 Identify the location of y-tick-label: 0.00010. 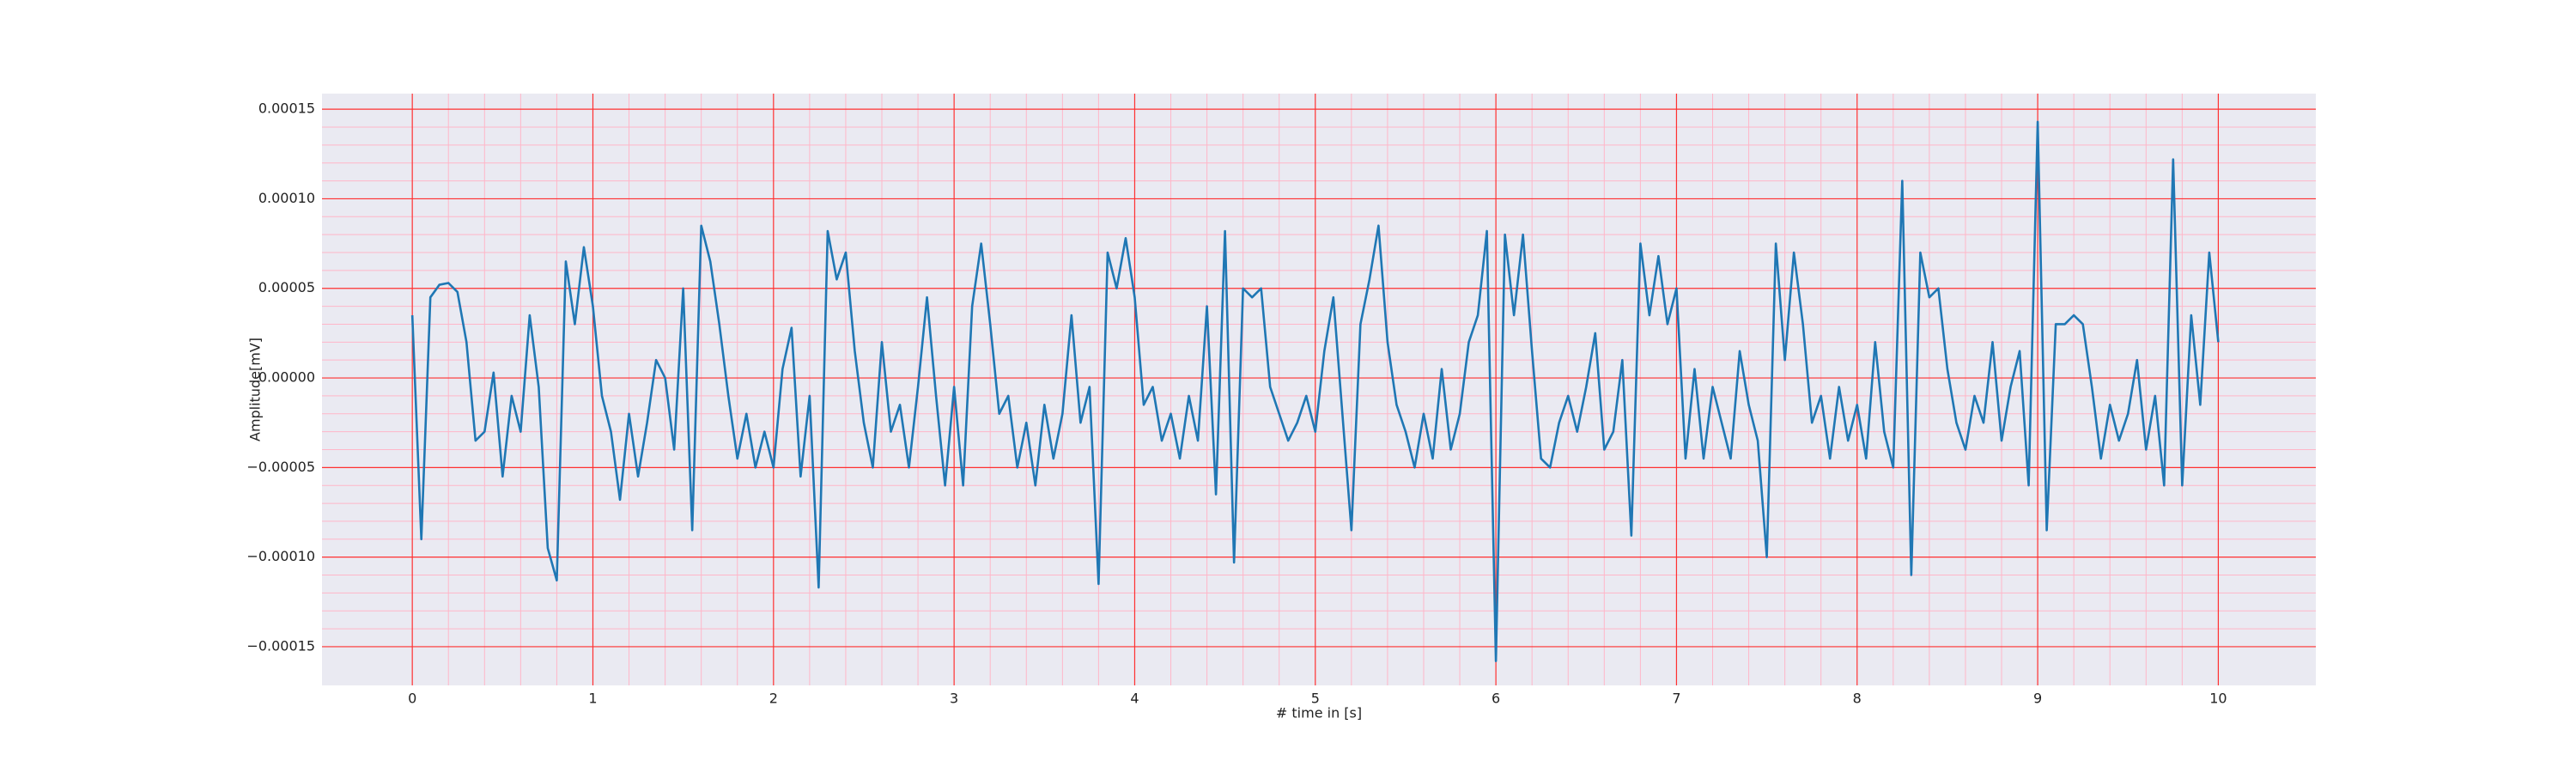
(286, 198).